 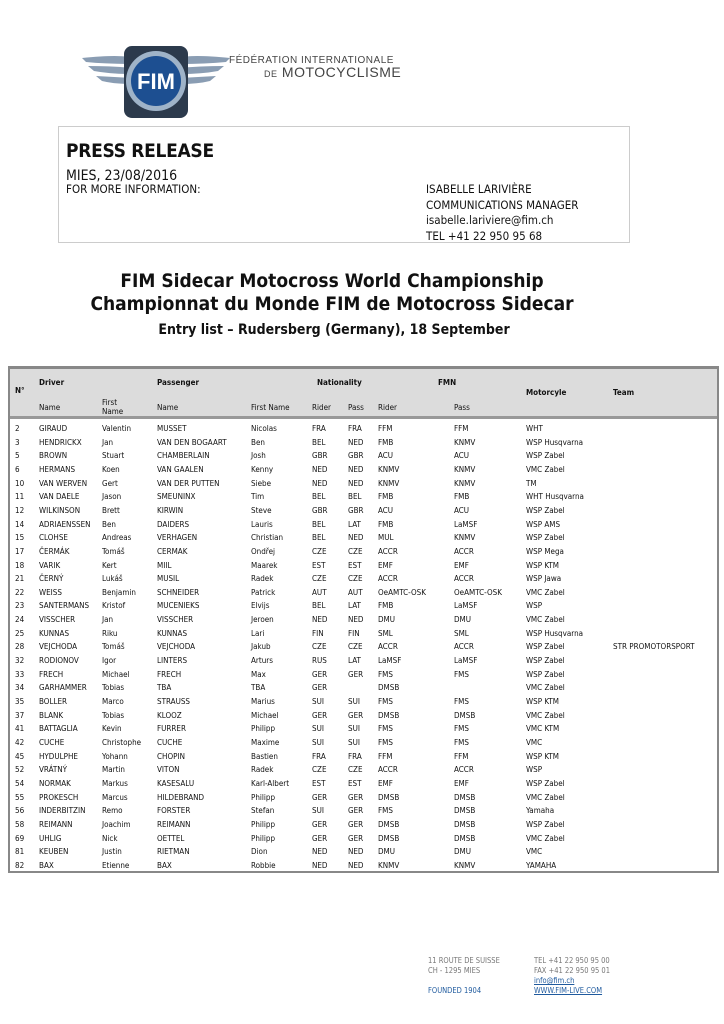 What do you see at coordinates (262, 770) in the screenshot?
I see `cell-passenger-first-name: Radek` at bounding box center [262, 770].